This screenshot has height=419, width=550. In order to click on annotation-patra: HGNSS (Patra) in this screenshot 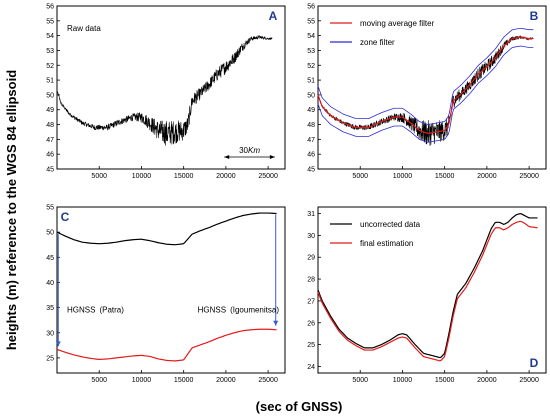, I will do `click(95, 310)`.